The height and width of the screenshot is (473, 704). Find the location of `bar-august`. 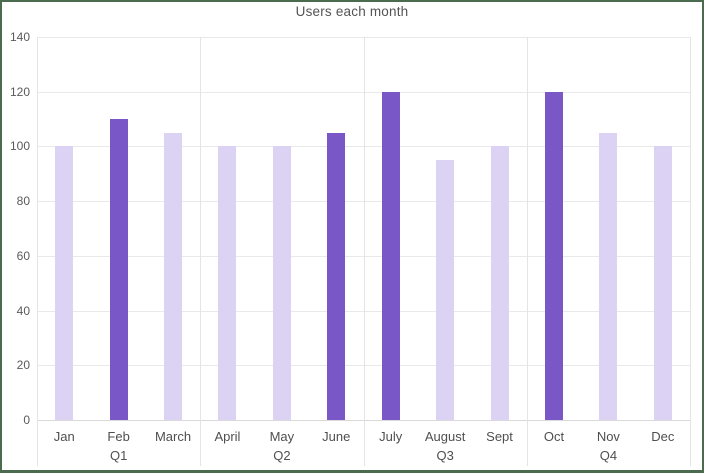

bar-august is located at coordinates (445, 290).